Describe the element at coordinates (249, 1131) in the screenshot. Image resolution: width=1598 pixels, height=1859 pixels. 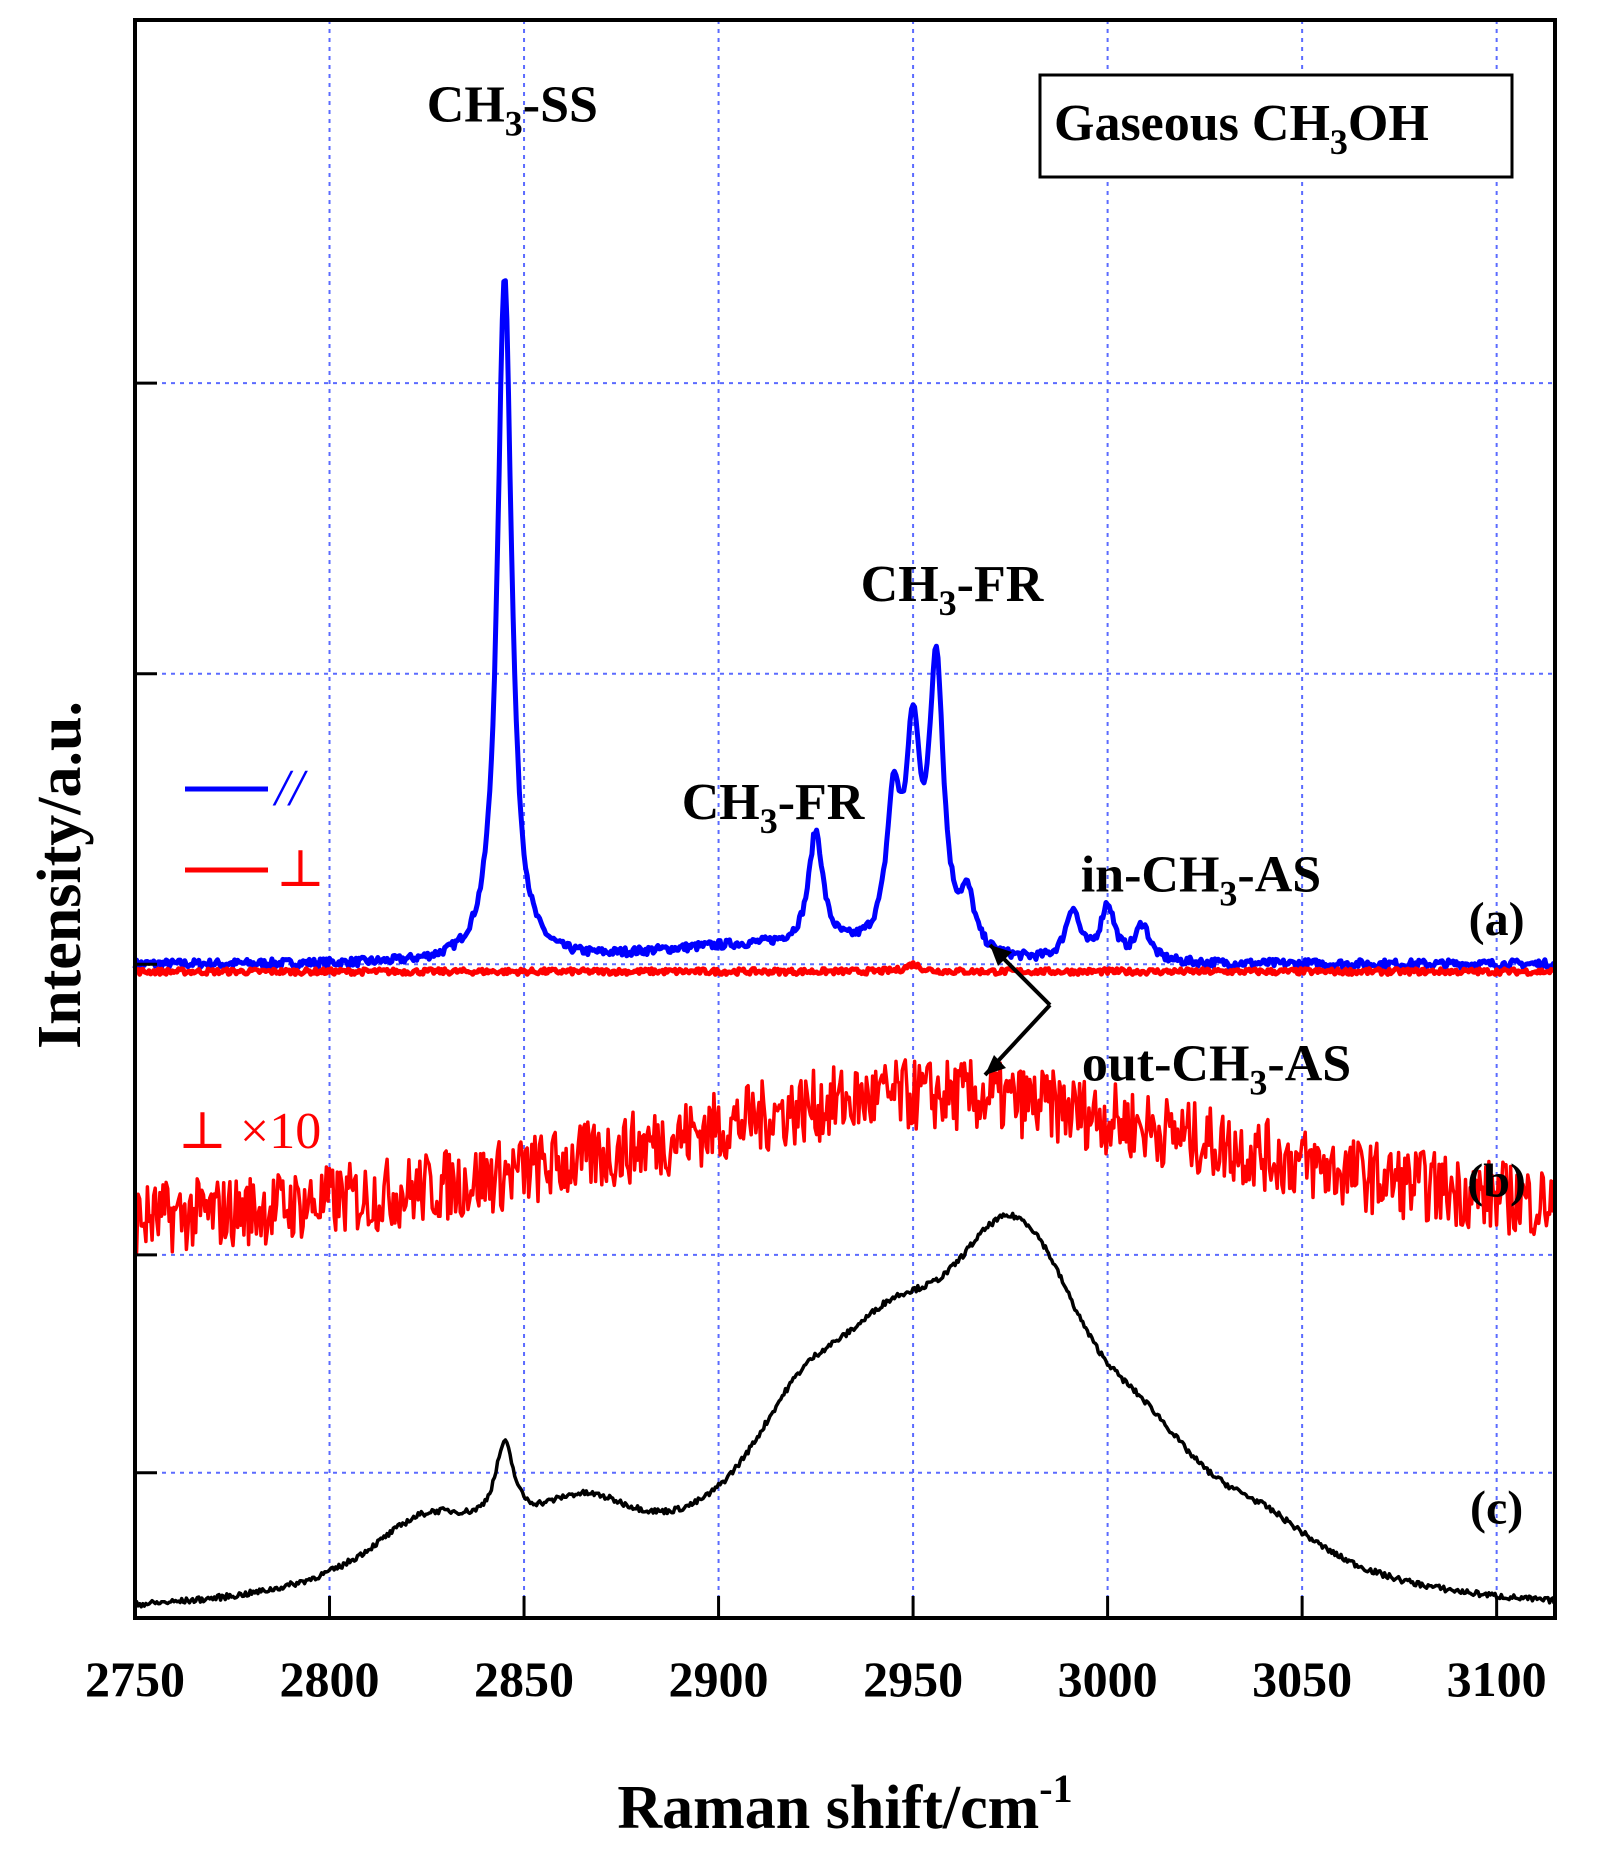
I see `legend-label-perp-x10: ⊥ ×10` at that location.